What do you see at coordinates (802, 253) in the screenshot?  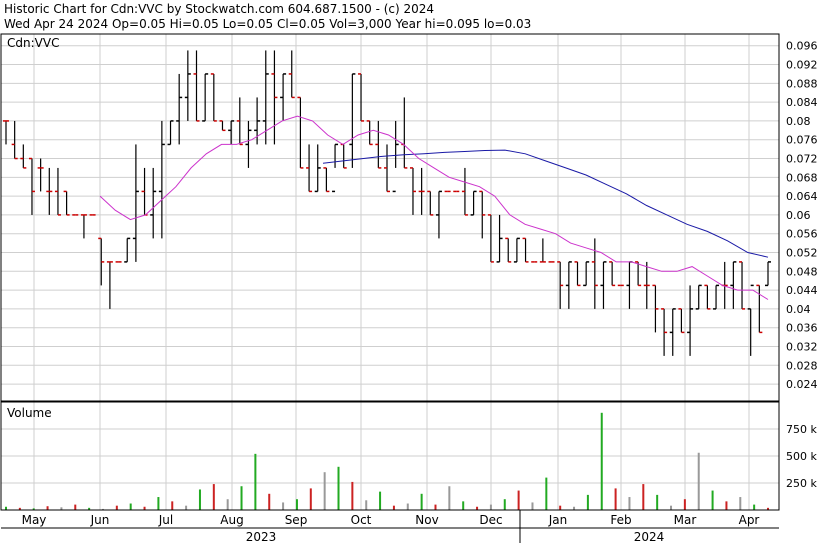 I see `price-tick-label: 0.052` at bounding box center [802, 253].